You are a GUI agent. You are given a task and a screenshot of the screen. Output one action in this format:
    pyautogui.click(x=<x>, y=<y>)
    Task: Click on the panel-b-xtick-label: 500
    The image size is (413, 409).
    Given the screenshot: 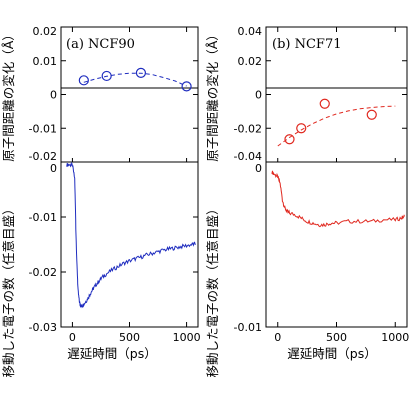 What is the action you would take?
    pyautogui.click(x=336, y=337)
    